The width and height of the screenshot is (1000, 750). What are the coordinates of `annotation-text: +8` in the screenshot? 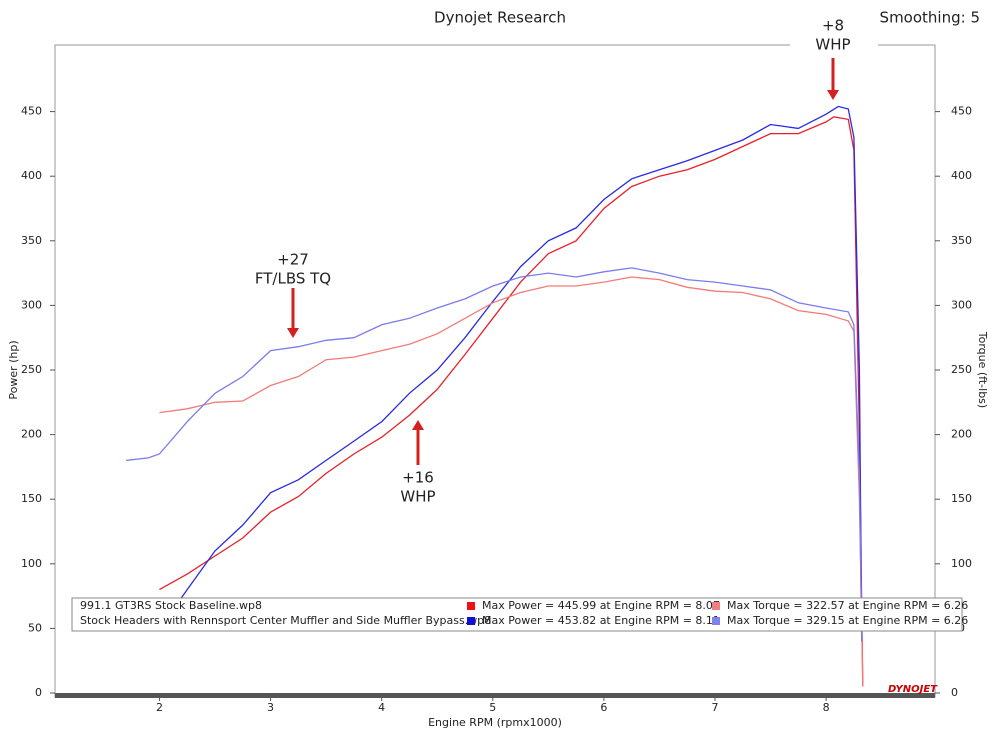 It's located at (833, 26).